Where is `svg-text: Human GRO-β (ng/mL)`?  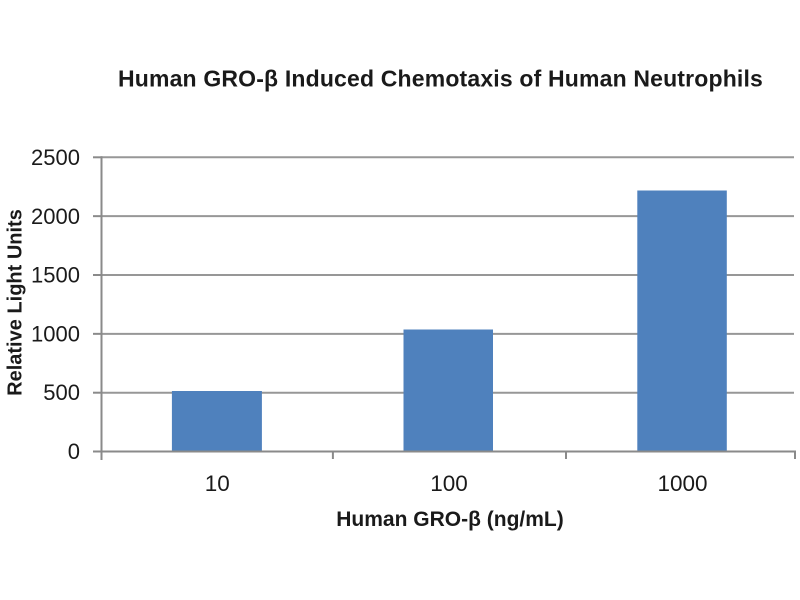 svg-text: Human GRO-β (ng/mL) is located at coordinates (449, 519).